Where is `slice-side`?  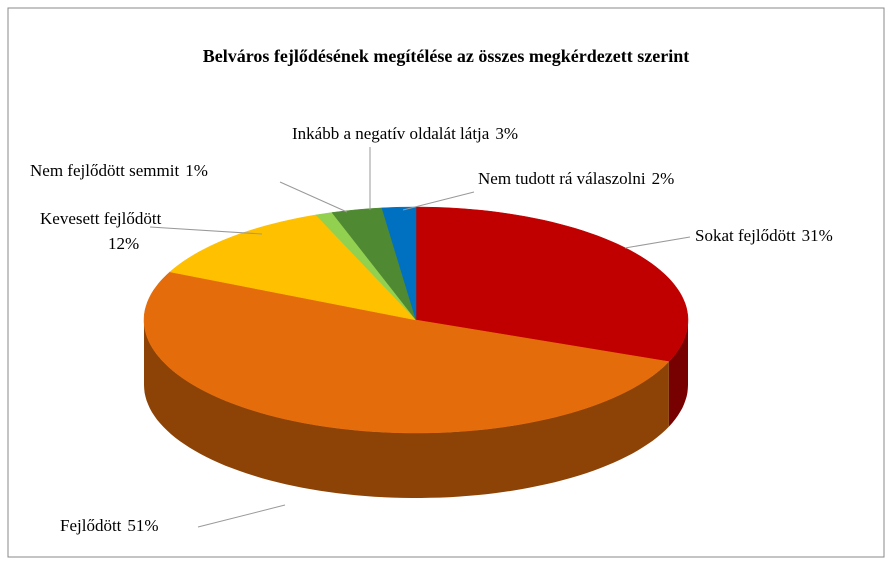 slice-side is located at coordinates (678, 373).